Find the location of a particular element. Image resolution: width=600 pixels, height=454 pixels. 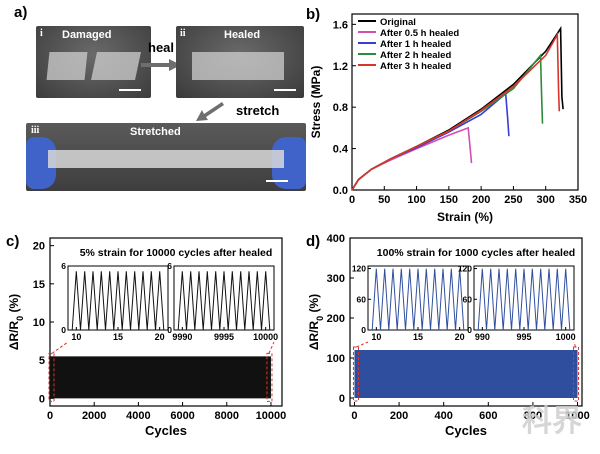

y-tick-label: 1.6 is located at coordinates (340, 25).